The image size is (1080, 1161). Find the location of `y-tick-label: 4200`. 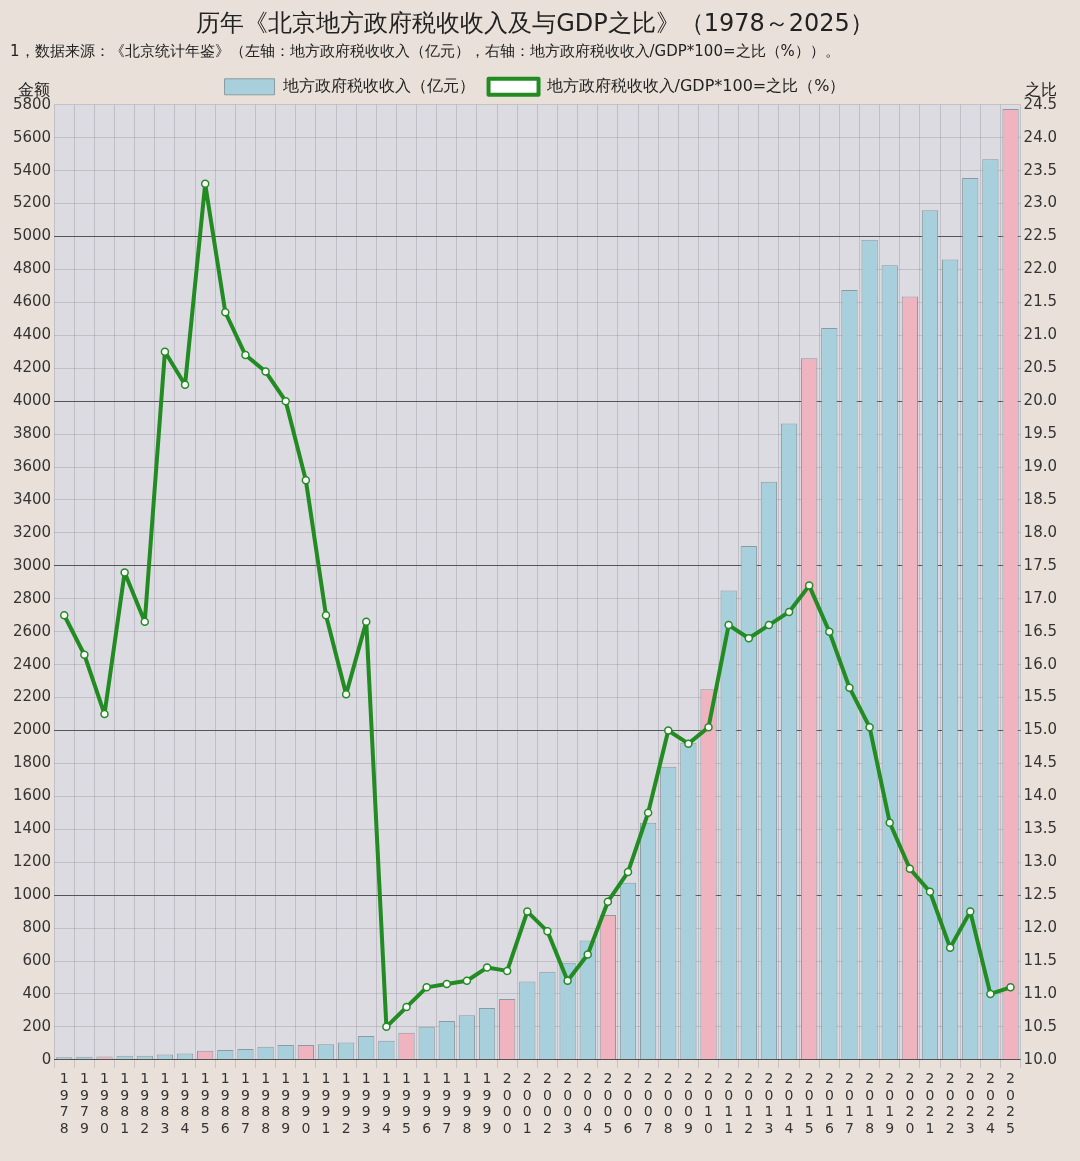

y-tick-label: 4200 is located at coordinates (32, 367).